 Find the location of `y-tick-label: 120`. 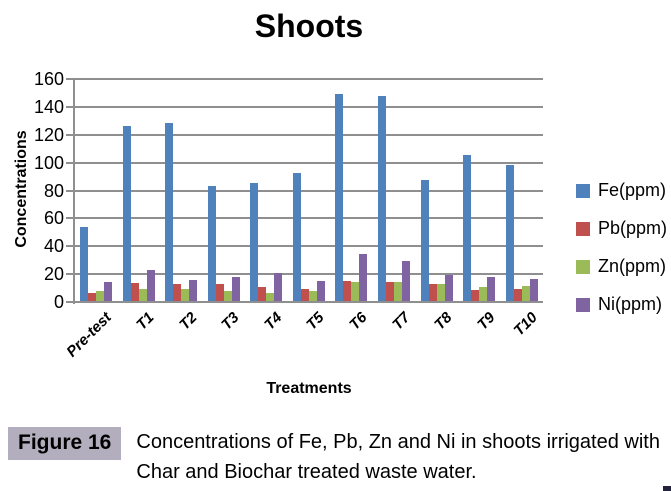

y-tick-label: 120 is located at coordinates (48, 134).